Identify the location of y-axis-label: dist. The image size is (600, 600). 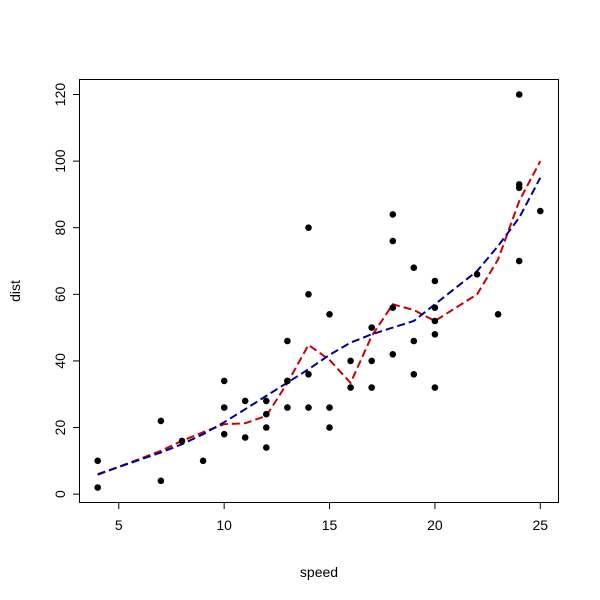
(15, 291).